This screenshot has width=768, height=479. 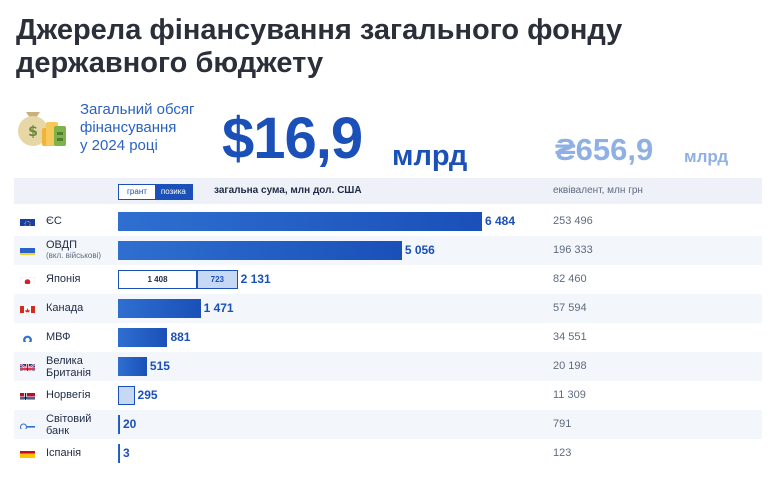 I want to click on ukraine-flag-icon, so click(x=27, y=250).